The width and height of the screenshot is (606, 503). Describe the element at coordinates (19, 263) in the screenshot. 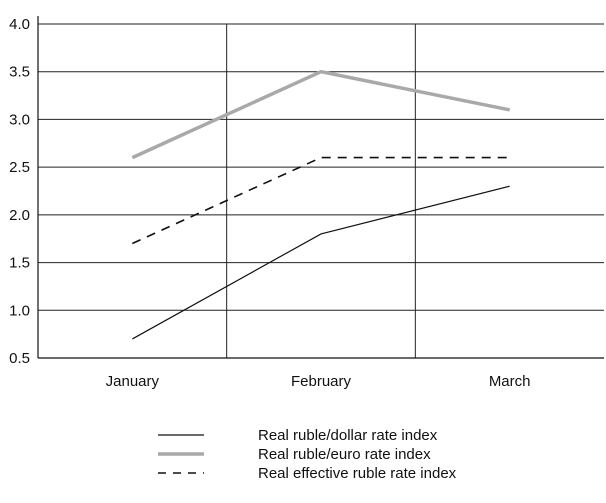

I see `y-tick-label: 1.5` at that location.